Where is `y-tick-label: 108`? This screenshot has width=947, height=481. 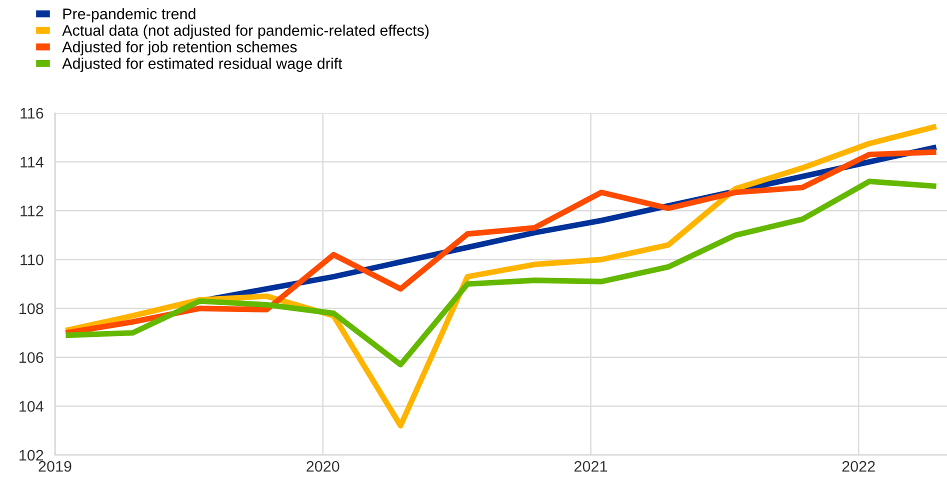
y-tick-label: 108 is located at coordinates (32, 308).